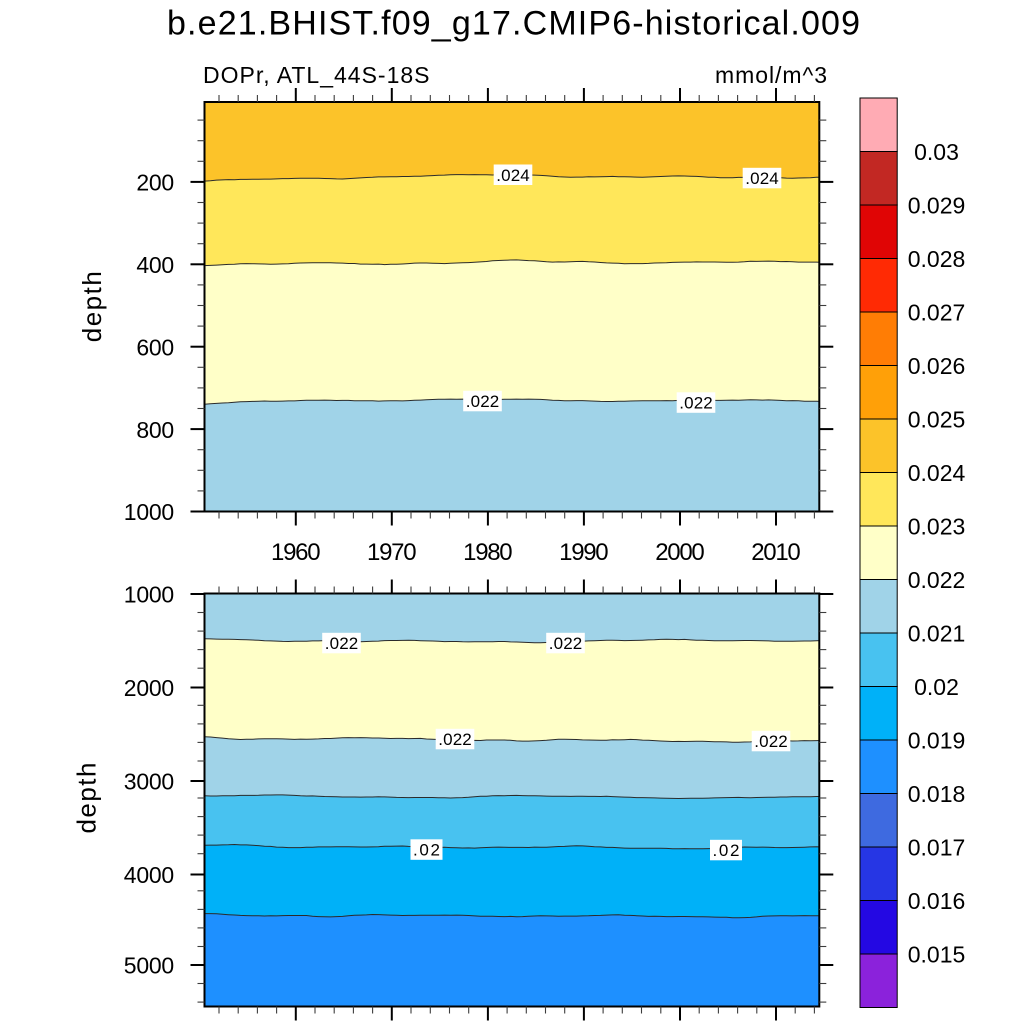 This screenshot has height=1024, width=1024. What do you see at coordinates (937, 312) in the screenshot?
I see `svg-text: 0.027` at bounding box center [937, 312].